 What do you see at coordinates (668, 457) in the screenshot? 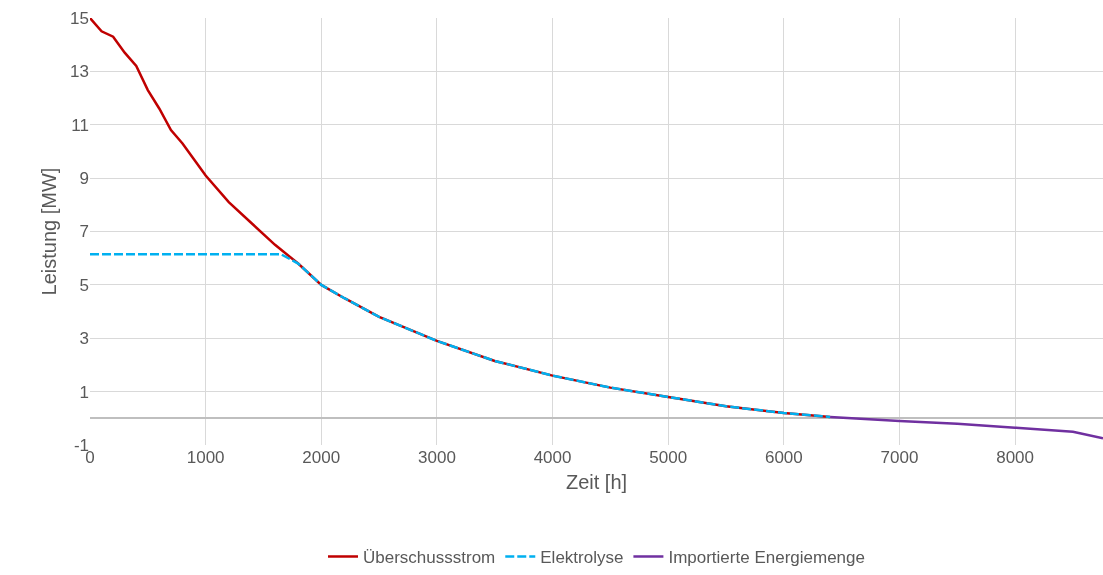
I see `x-tick-label: 5000` at bounding box center [668, 457].